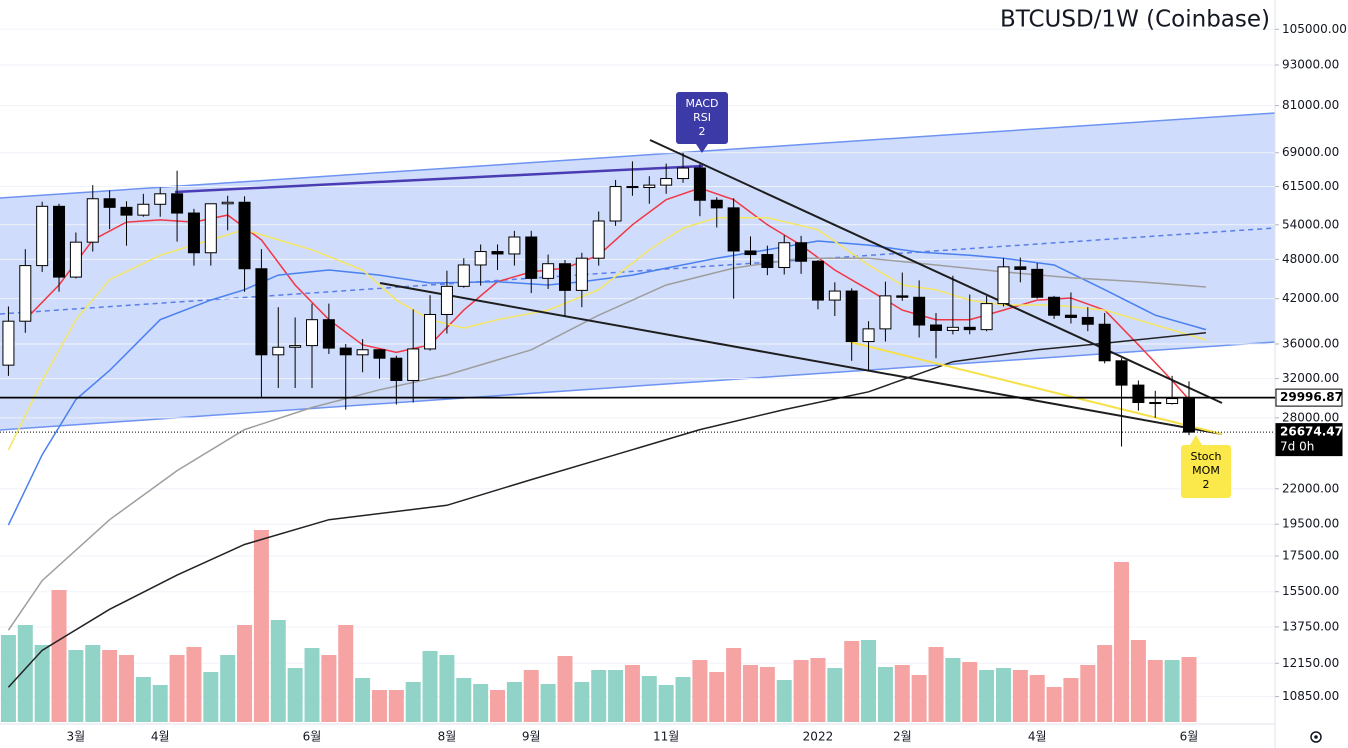  I want to click on y-tick-label: 17500.00, so click(1310, 556).